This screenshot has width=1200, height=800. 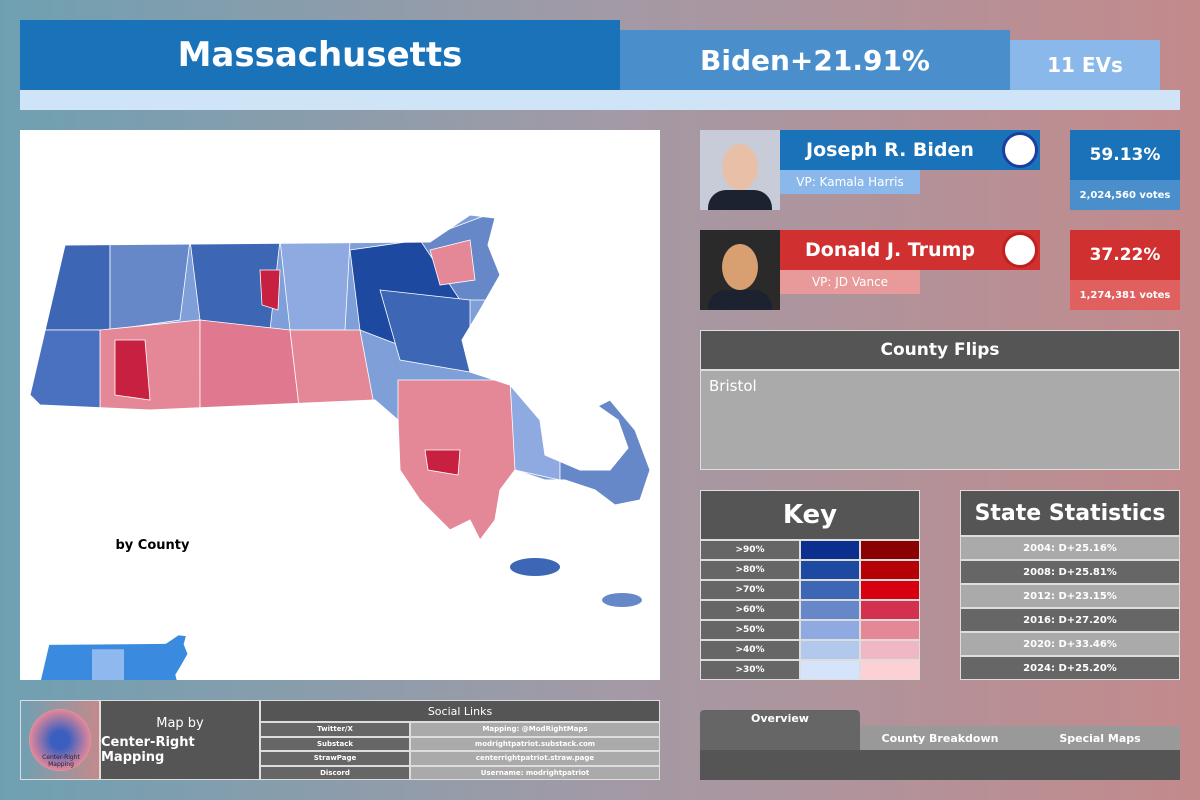 What do you see at coordinates (733, 386) in the screenshot?
I see `flip-item: Bristol` at bounding box center [733, 386].